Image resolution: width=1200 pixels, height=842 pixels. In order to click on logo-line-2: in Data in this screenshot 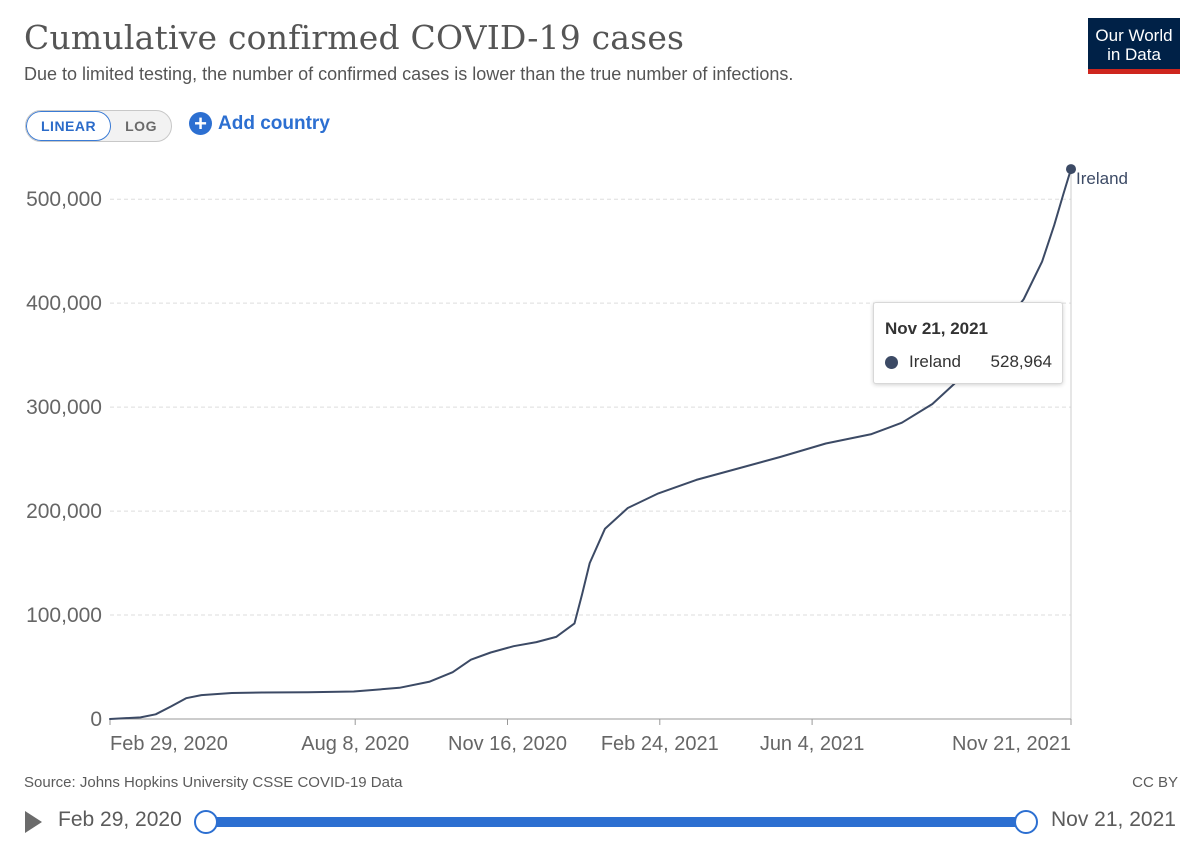, I will do `click(1134, 54)`.